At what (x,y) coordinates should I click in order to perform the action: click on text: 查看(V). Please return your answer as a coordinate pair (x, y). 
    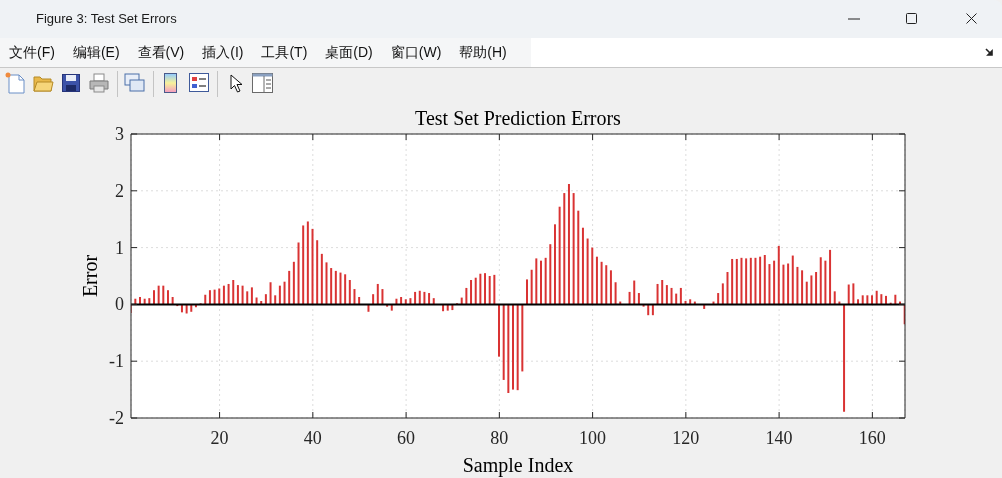
    Looking at the image, I should click on (161, 52).